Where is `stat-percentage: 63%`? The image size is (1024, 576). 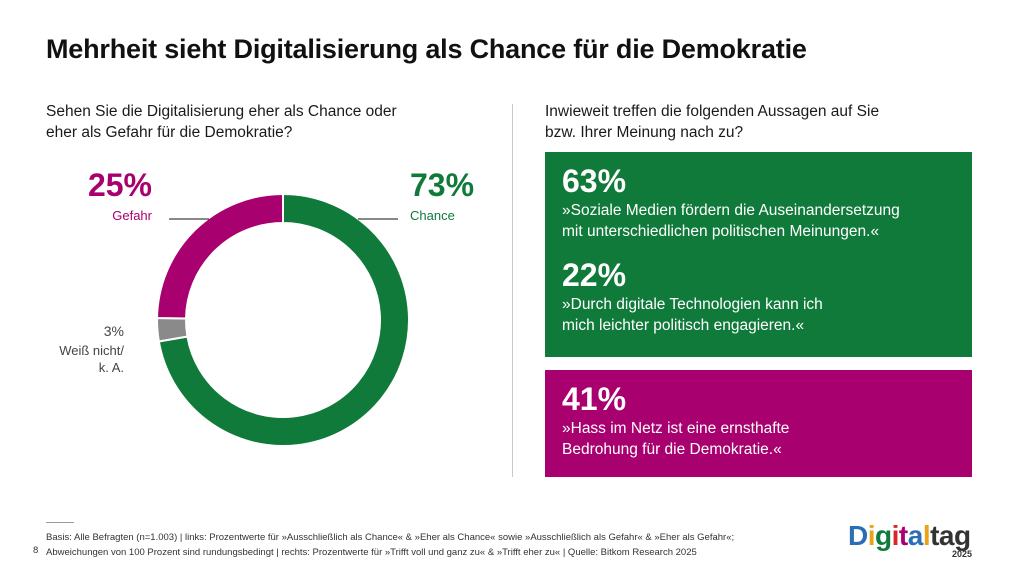 stat-percentage: 63% is located at coordinates (594, 181).